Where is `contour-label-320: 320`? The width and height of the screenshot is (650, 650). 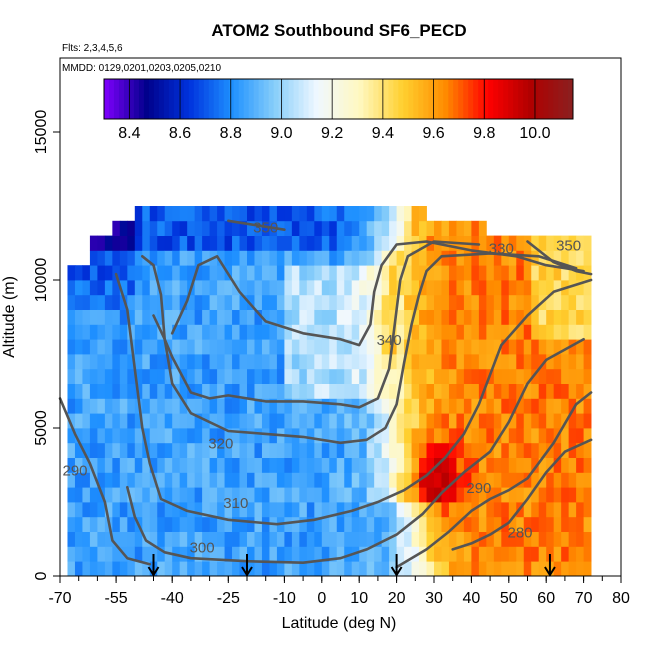 contour-label-320: 320 is located at coordinates (220, 444).